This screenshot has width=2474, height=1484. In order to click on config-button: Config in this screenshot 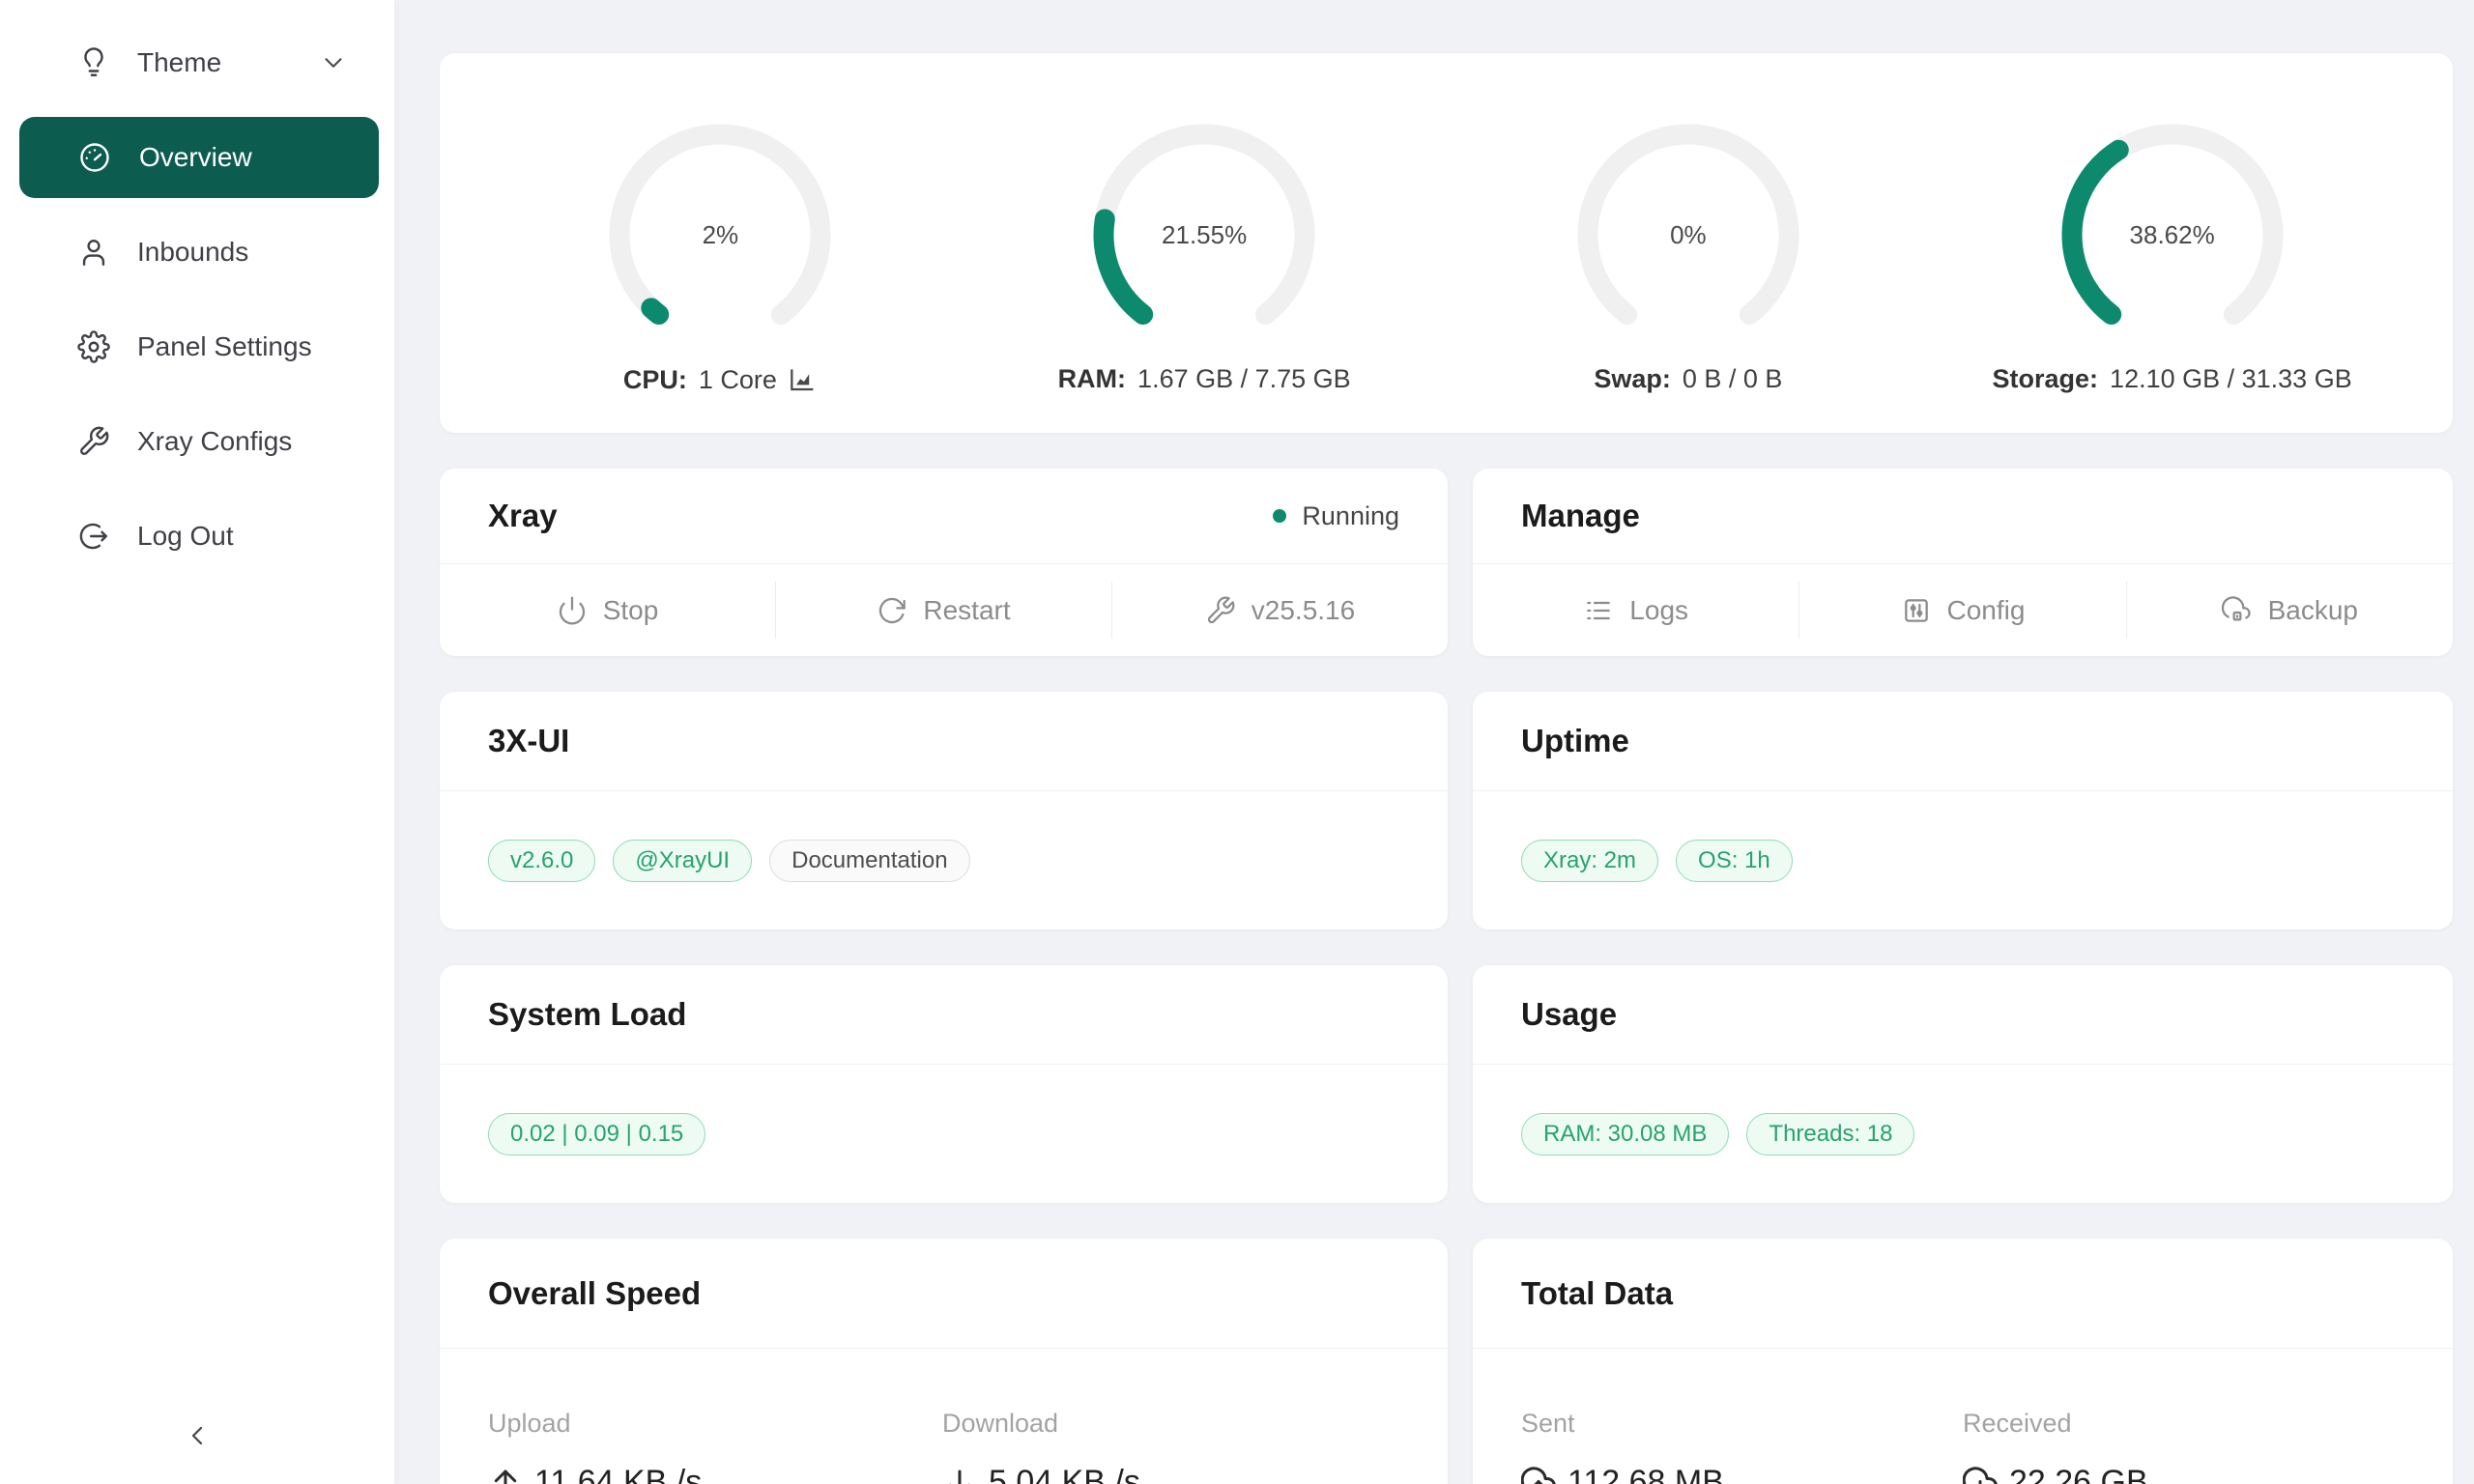, I will do `click(1962, 610)`.